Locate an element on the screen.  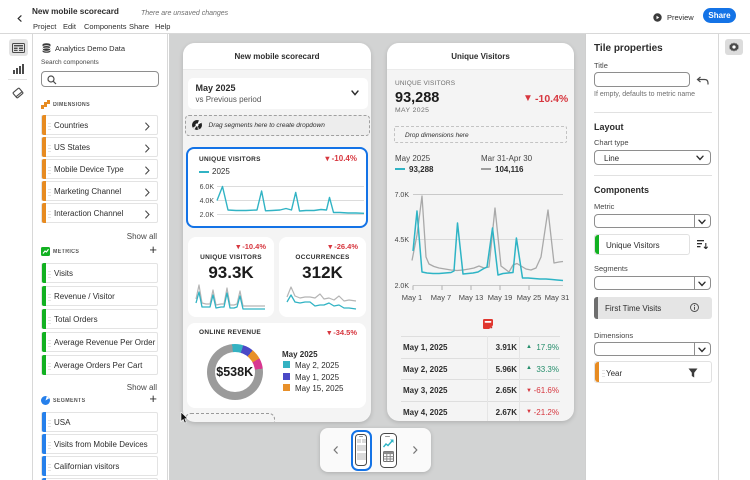
svg-text: May 31 is located at coordinates (557, 297).